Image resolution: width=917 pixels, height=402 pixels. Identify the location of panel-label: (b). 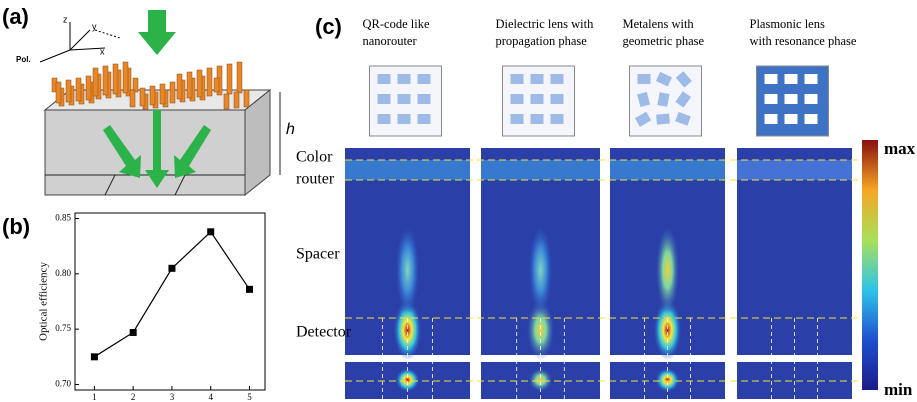
(16, 226).